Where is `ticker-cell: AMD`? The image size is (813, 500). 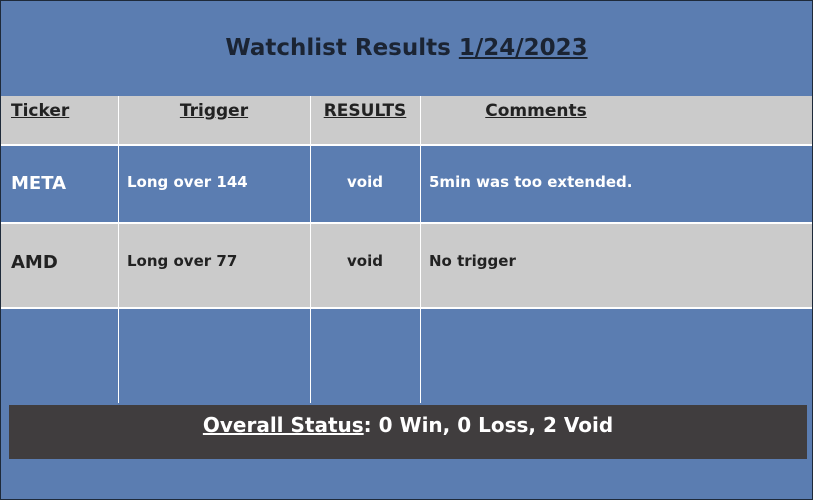
ticker-cell: AMD is located at coordinates (34, 262).